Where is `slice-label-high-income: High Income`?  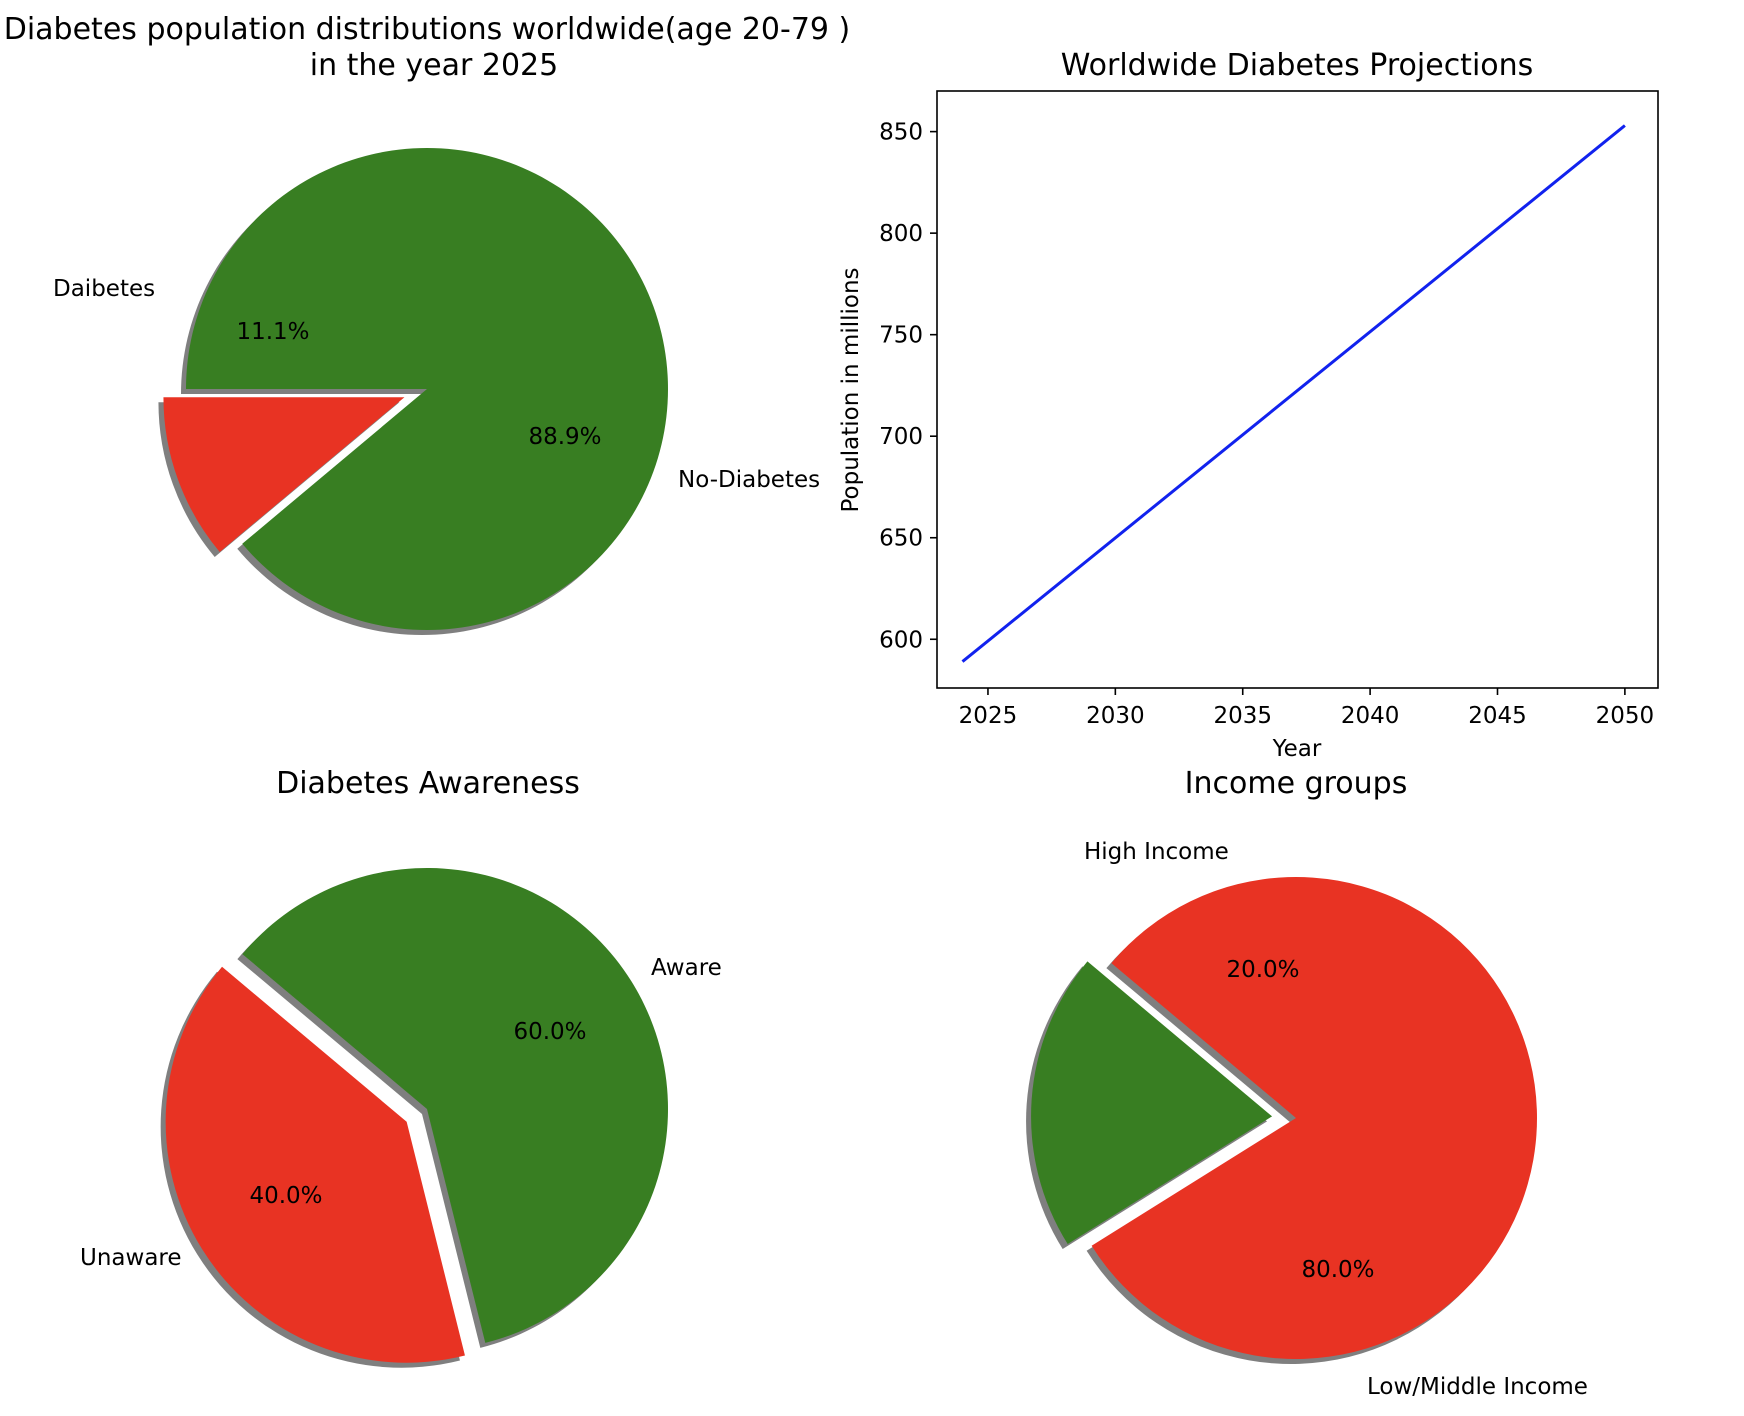
slice-label-high-income: High Income is located at coordinates (1156, 852).